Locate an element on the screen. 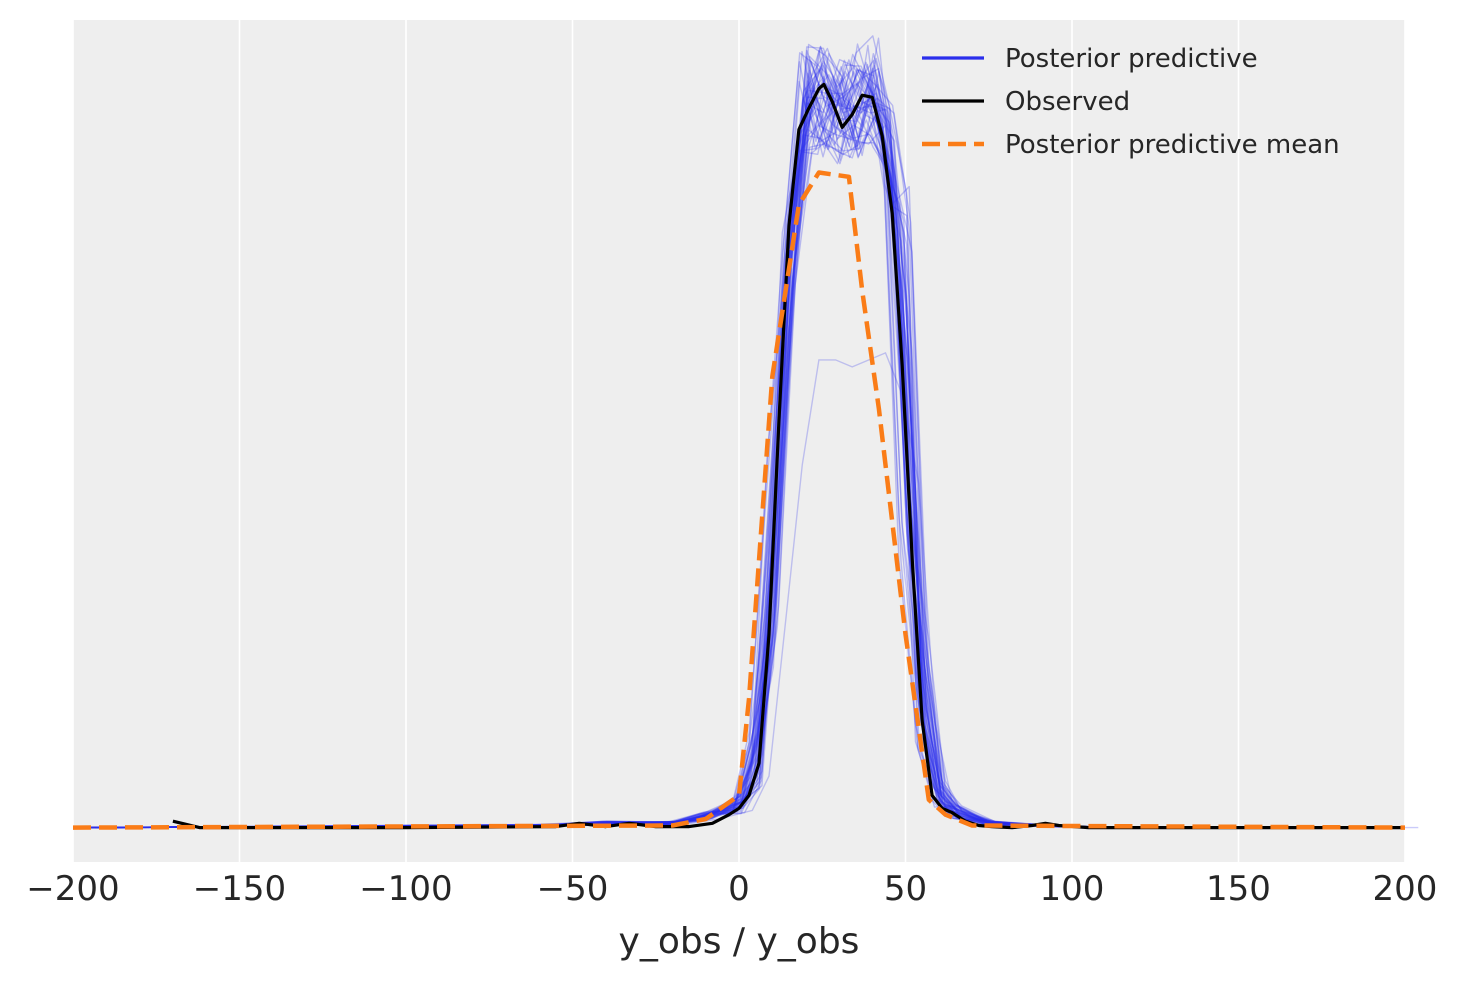 This screenshot has width=1463, height=983. x-tick-label: 50 is located at coordinates (905, 889).